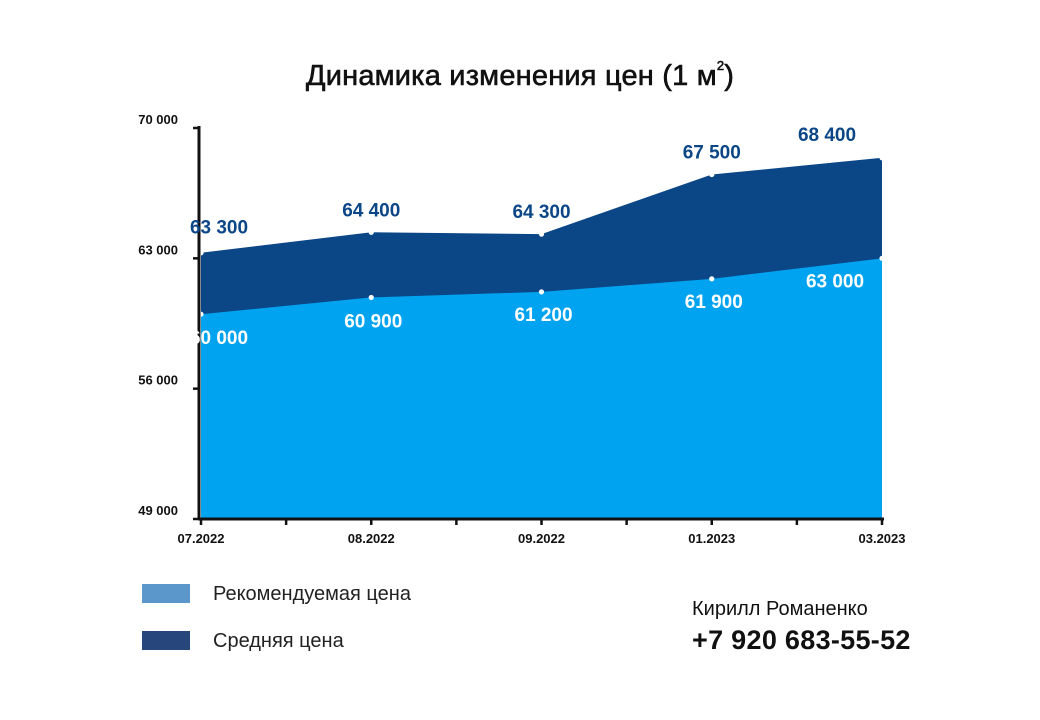 The image size is (1040, 720). What do you see at coordinates (541, 212) in the screenshot?
I see `data-label-average-2: 64 300` at bounding box center [541, 212].